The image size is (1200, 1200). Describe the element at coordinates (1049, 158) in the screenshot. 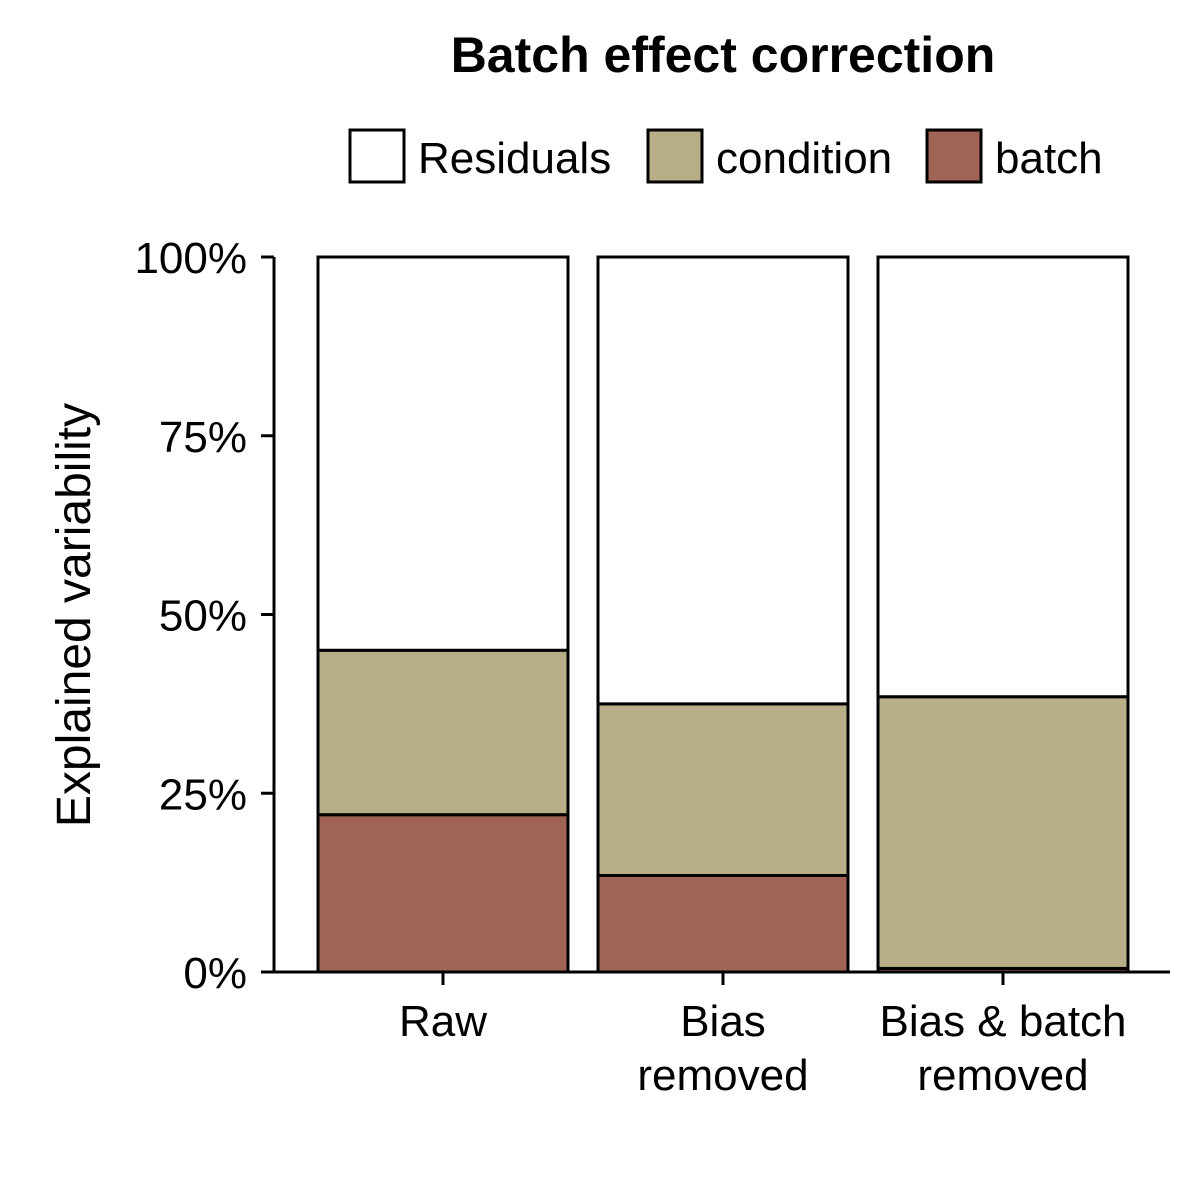

I see `legend-label-batch: batch` at that location.